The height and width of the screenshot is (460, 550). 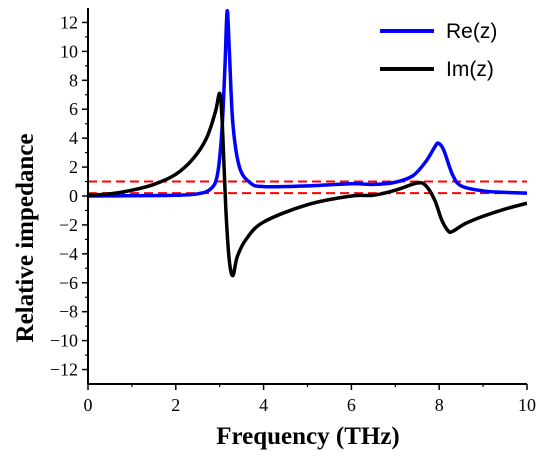 I want to click on legend-label-re-z: Re(z), so click(x=471, y=31).